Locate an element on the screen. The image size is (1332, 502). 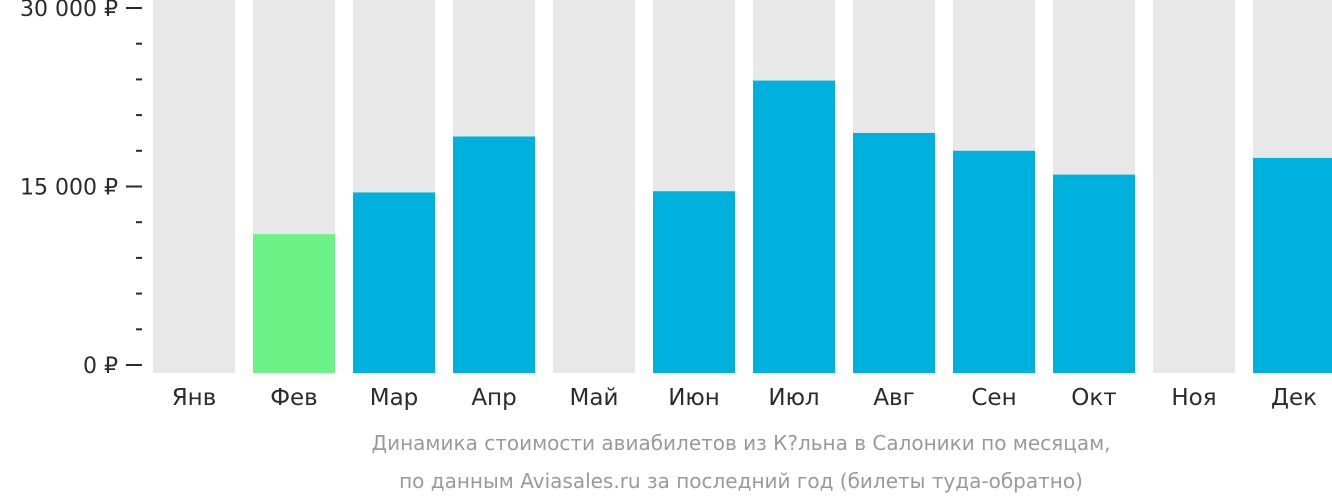
x-tick-label: Мар is located at coordinates (394, 398).